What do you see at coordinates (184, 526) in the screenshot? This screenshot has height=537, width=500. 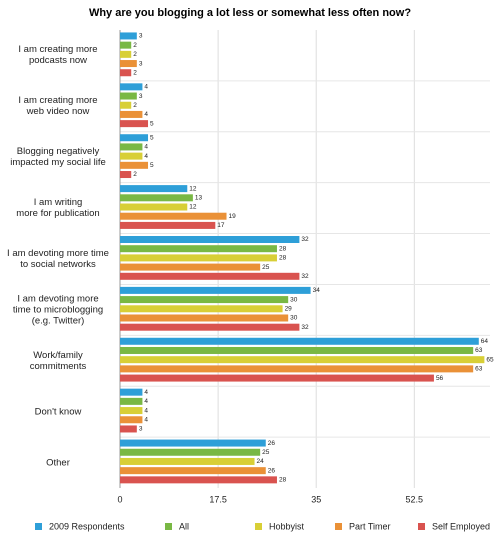 I see `legend-label: All` at bounding box center [184, 526].